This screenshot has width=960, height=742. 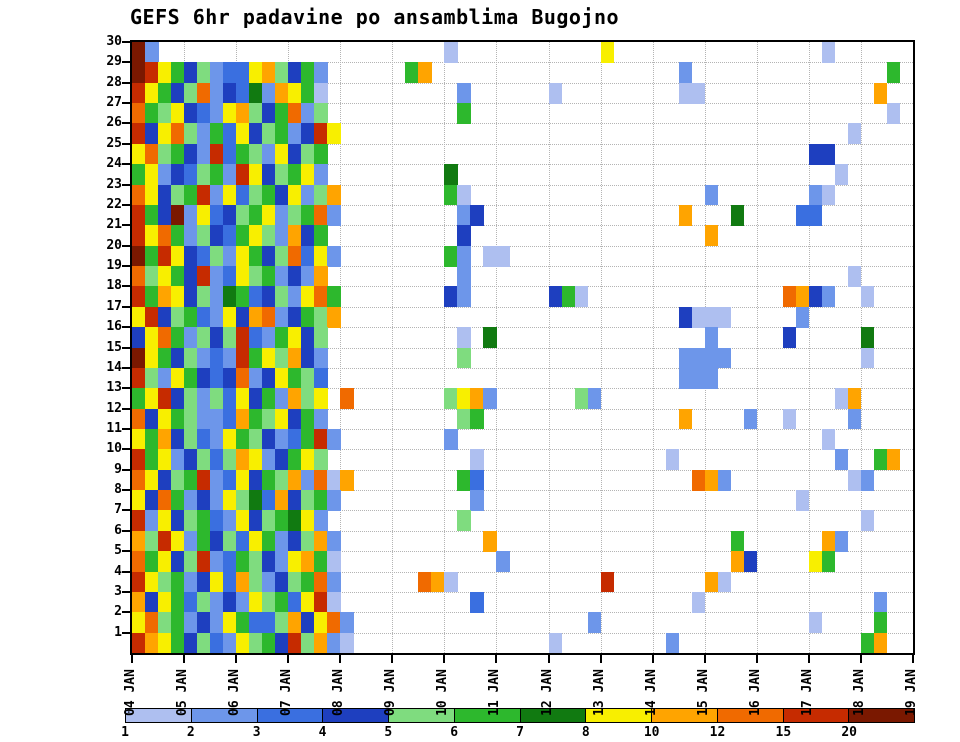 What do you see at coordinates (118, 510) in the screenshot?
I see `y-tick-label: 7` at bounding box center [118, 510].